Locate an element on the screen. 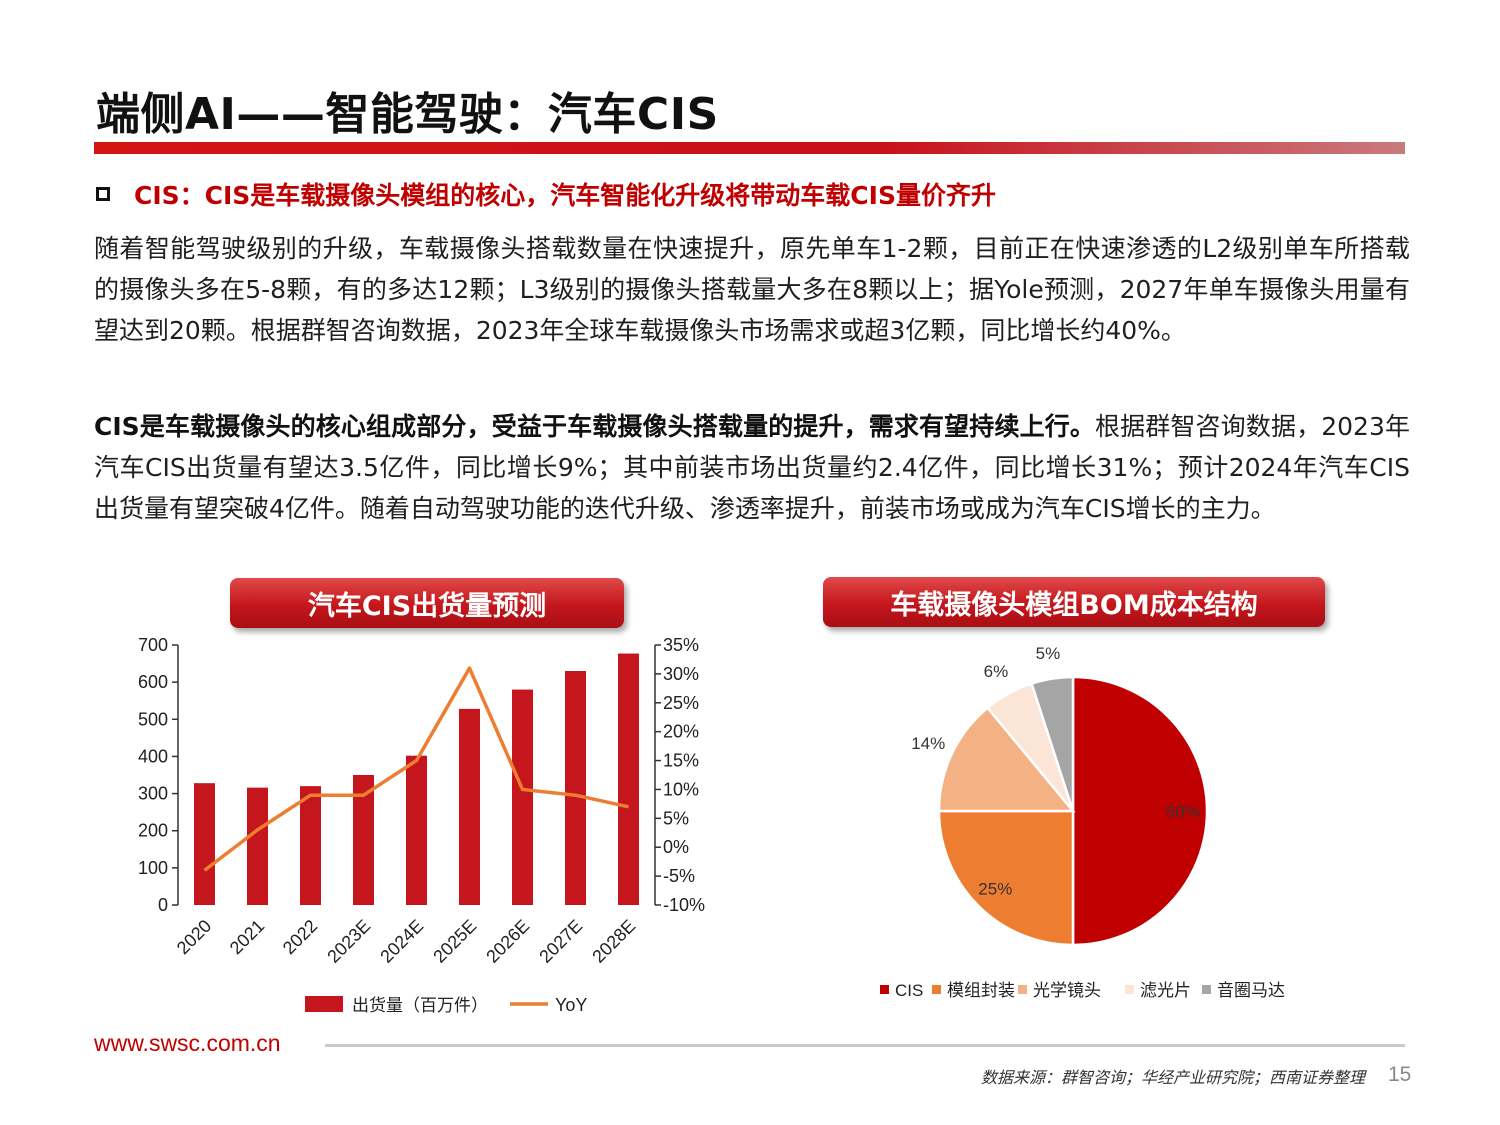 The height and width of the screenshot is (1125, 1500). pie-value-label: 6% is located at coordinates (996, 671).